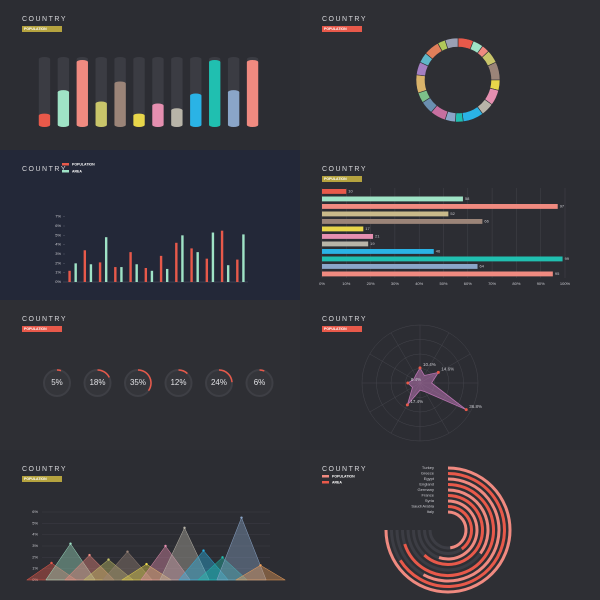 The image size is (600, 600). What do you see at coordinates (426, 489) in the screenshot?
I see `category-label: Germany` at bounding box center [426, 489].